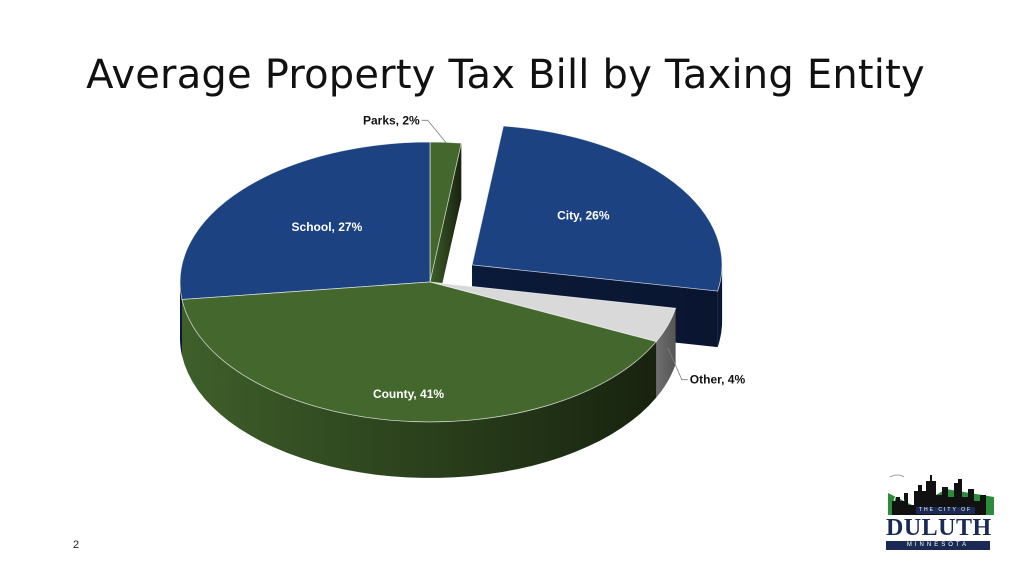 The image size is (1011, 566). What do you see at coordinates (408, 394) in the screenshot?
I see `data-label-county: County, 41%` at bounding box center [408, 394].